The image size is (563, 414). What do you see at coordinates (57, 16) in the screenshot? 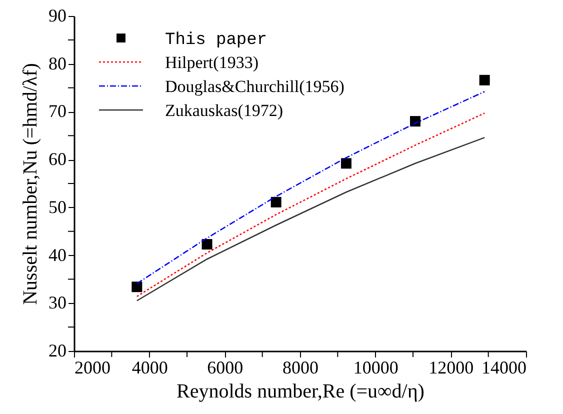
I see `y-tick-label: 90` at bounding box center [57, 16].